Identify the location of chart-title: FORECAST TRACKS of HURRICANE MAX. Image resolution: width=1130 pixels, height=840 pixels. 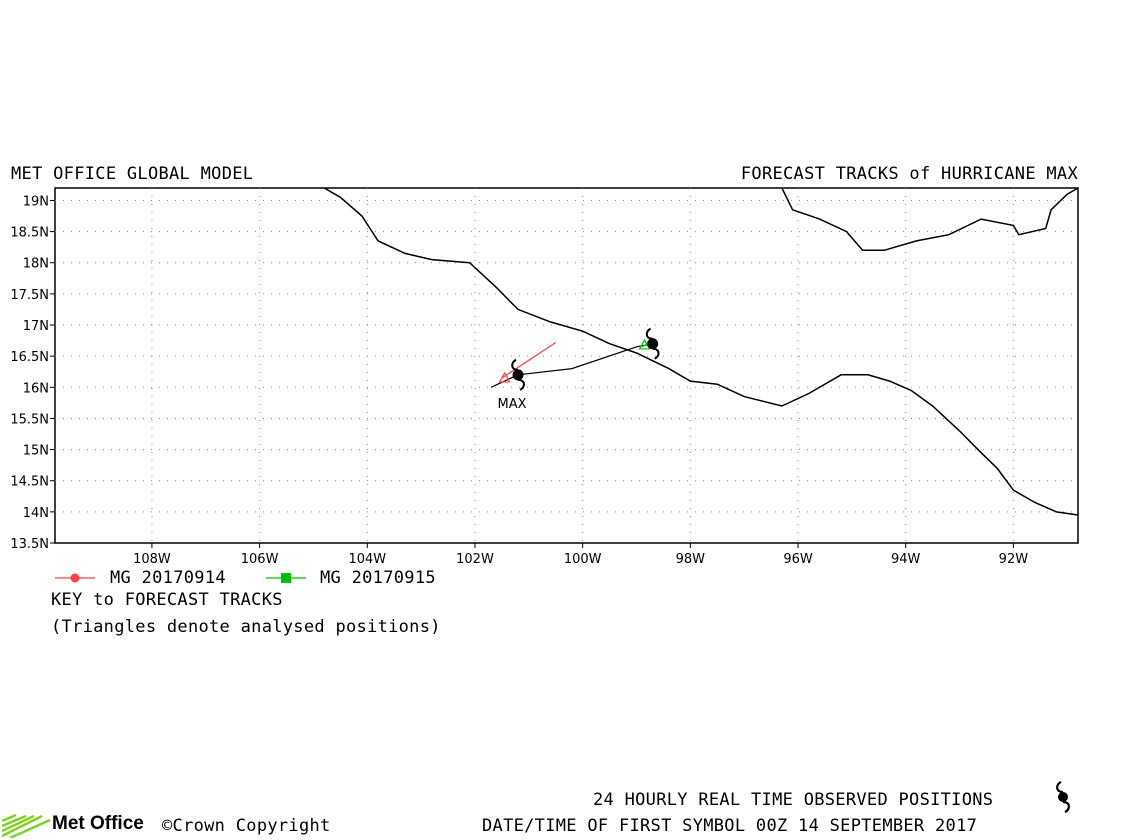
(909, 174).